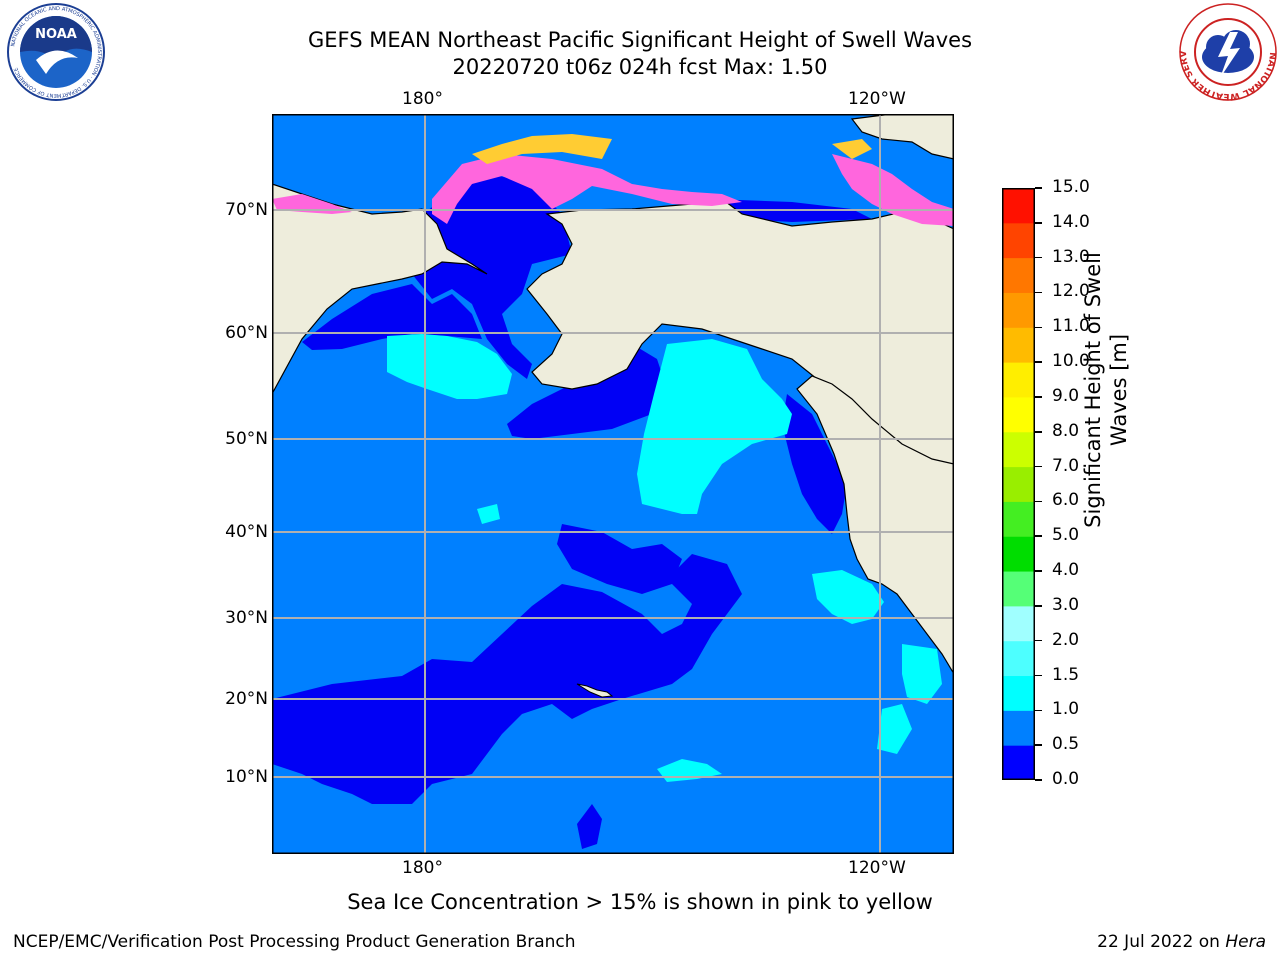 This screenshot has height=960, width=1280. Describe the element at coordinates (507, 679) in the screenshot. I see `low-swell-region-west` at that location.